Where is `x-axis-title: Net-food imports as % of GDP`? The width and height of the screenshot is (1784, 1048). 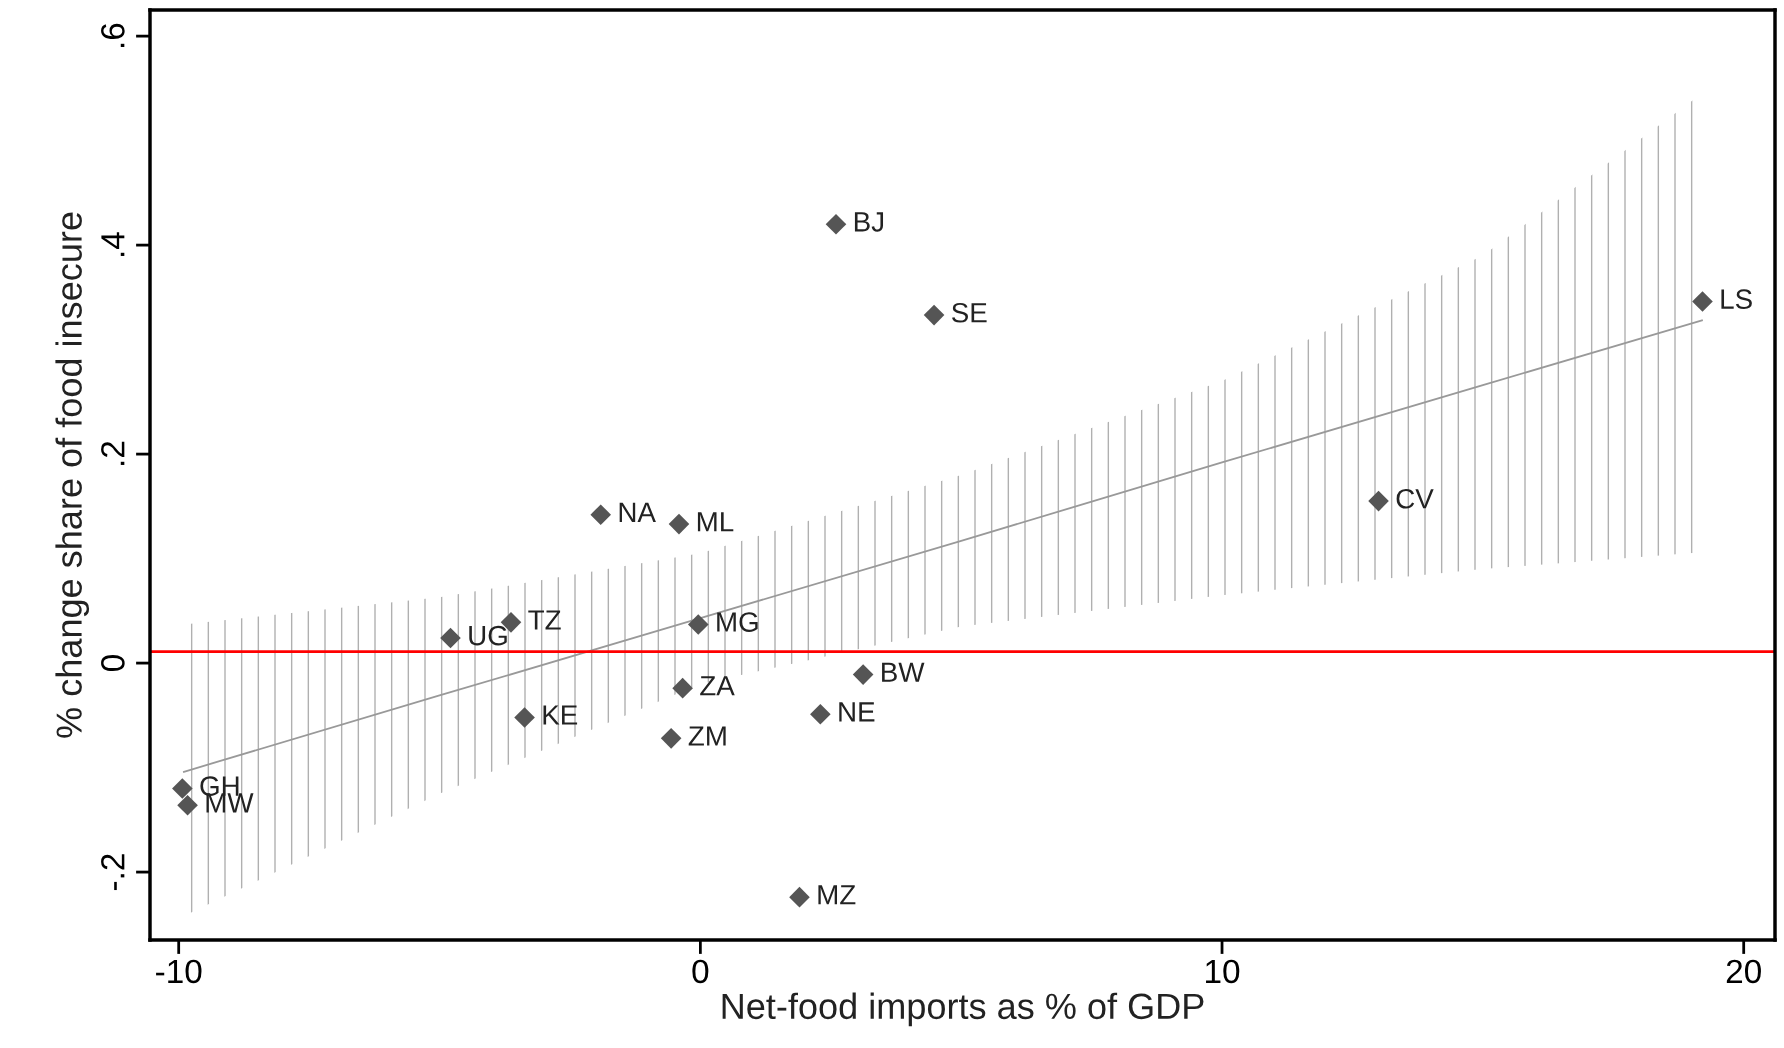 x-axis-title: Net-food imports as % of GDP is located at coordinates (963, 1009).